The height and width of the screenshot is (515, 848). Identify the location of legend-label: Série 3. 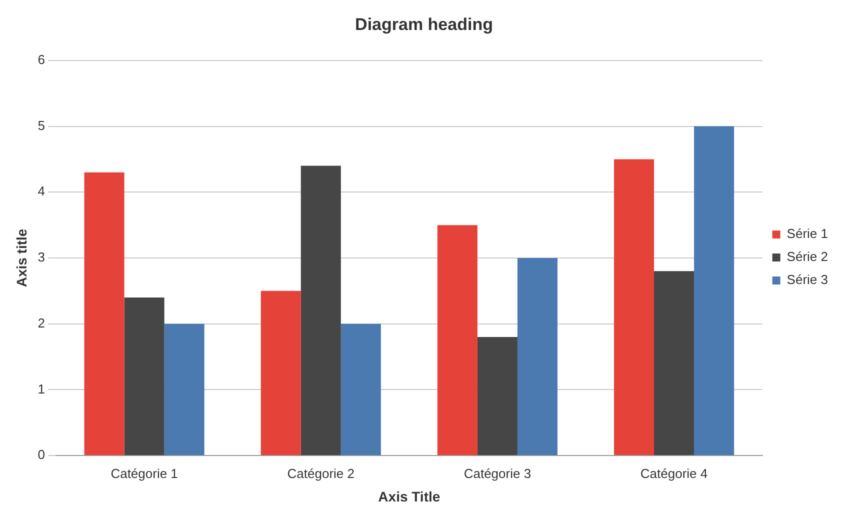
(807, 280).